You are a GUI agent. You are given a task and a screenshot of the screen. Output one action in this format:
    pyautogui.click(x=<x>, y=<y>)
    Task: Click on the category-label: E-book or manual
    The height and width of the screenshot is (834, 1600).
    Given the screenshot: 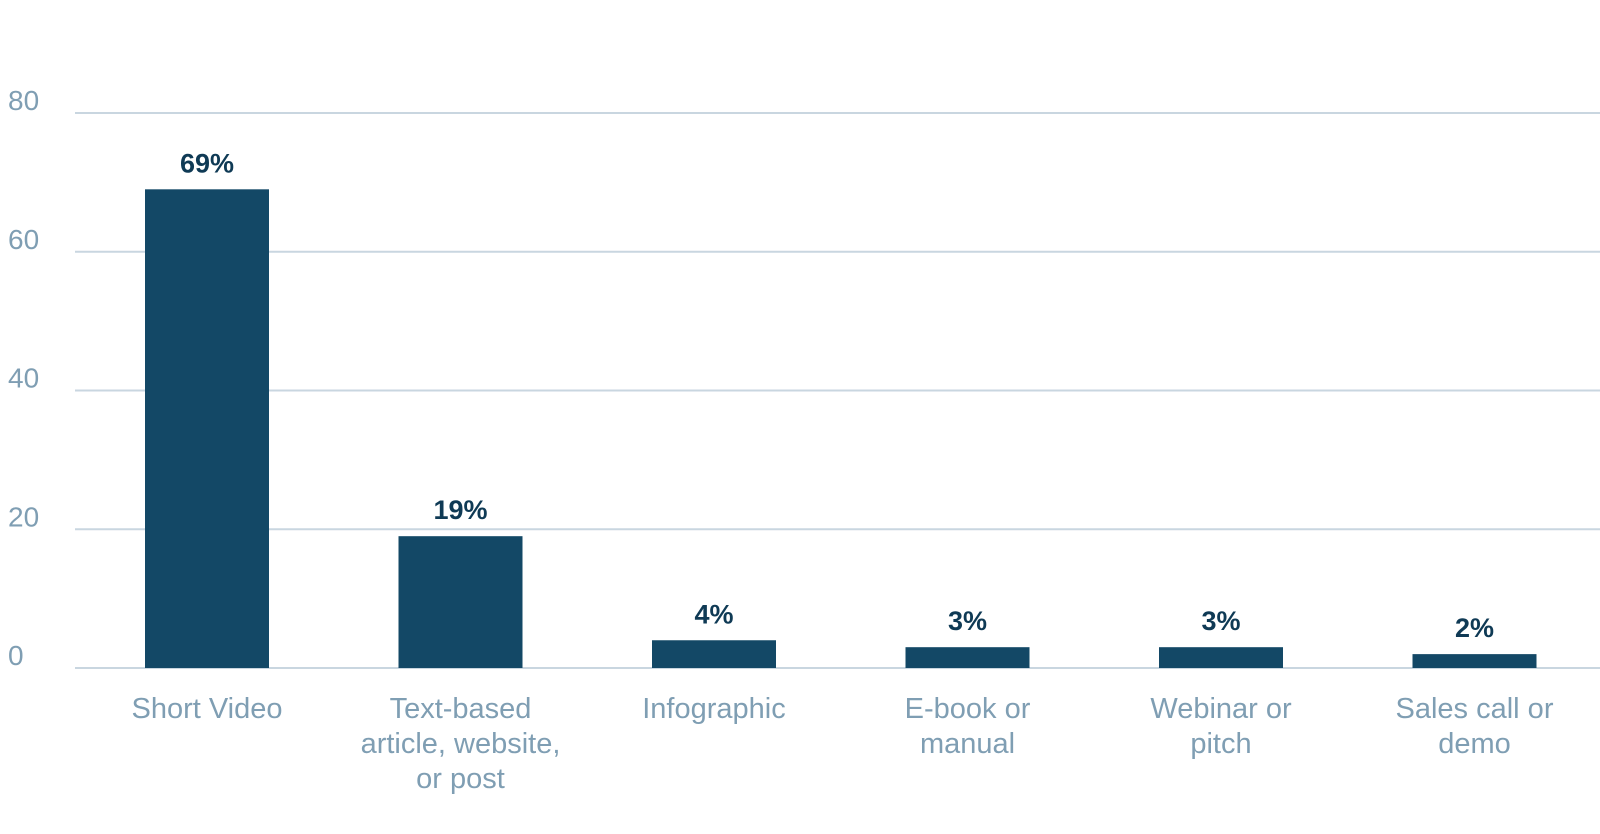 What is the action you would take?
    pyautogui.click(x=968, y=726)
    